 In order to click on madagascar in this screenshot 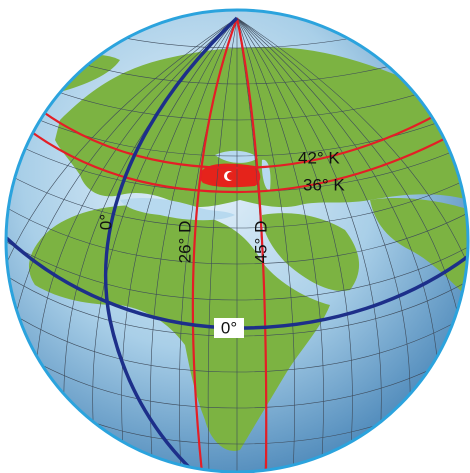, I will do `click(431, 396)`.